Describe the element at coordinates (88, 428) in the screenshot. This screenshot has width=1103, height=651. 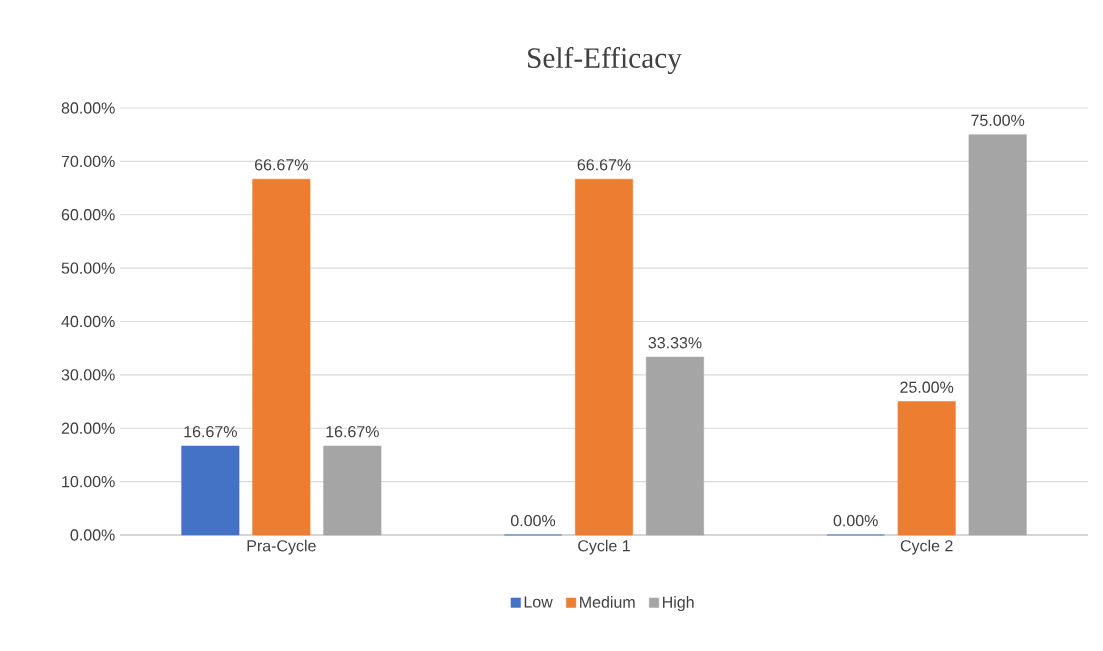
I see `y-tick-label: 20.00%` at that location.